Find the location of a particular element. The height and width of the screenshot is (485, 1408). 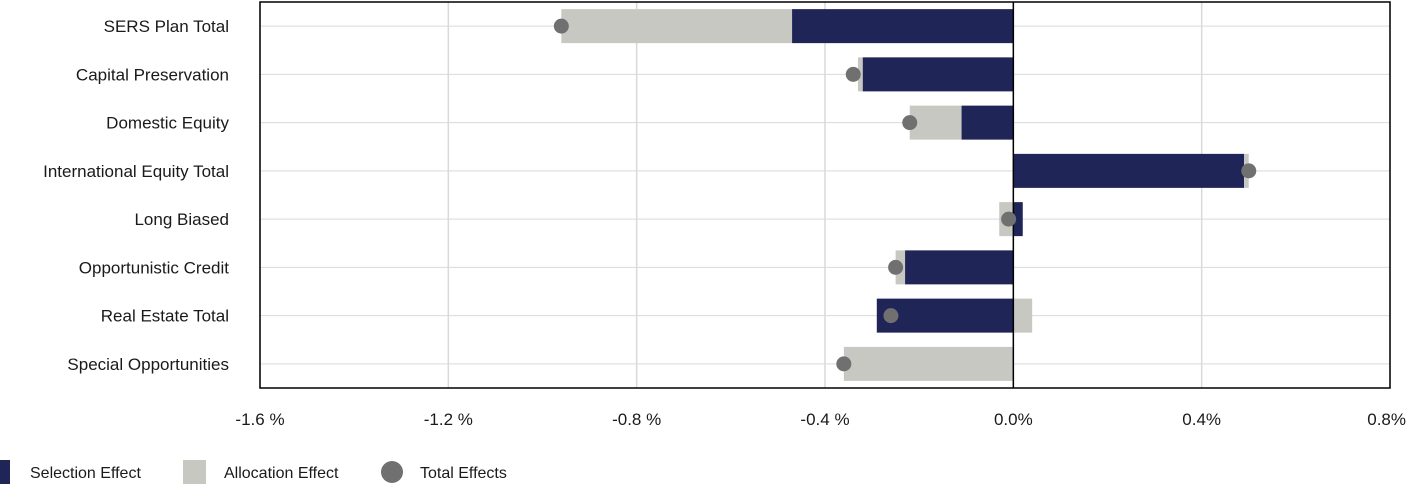

legend-label: Total Effects is located at coordinates (463, 473).